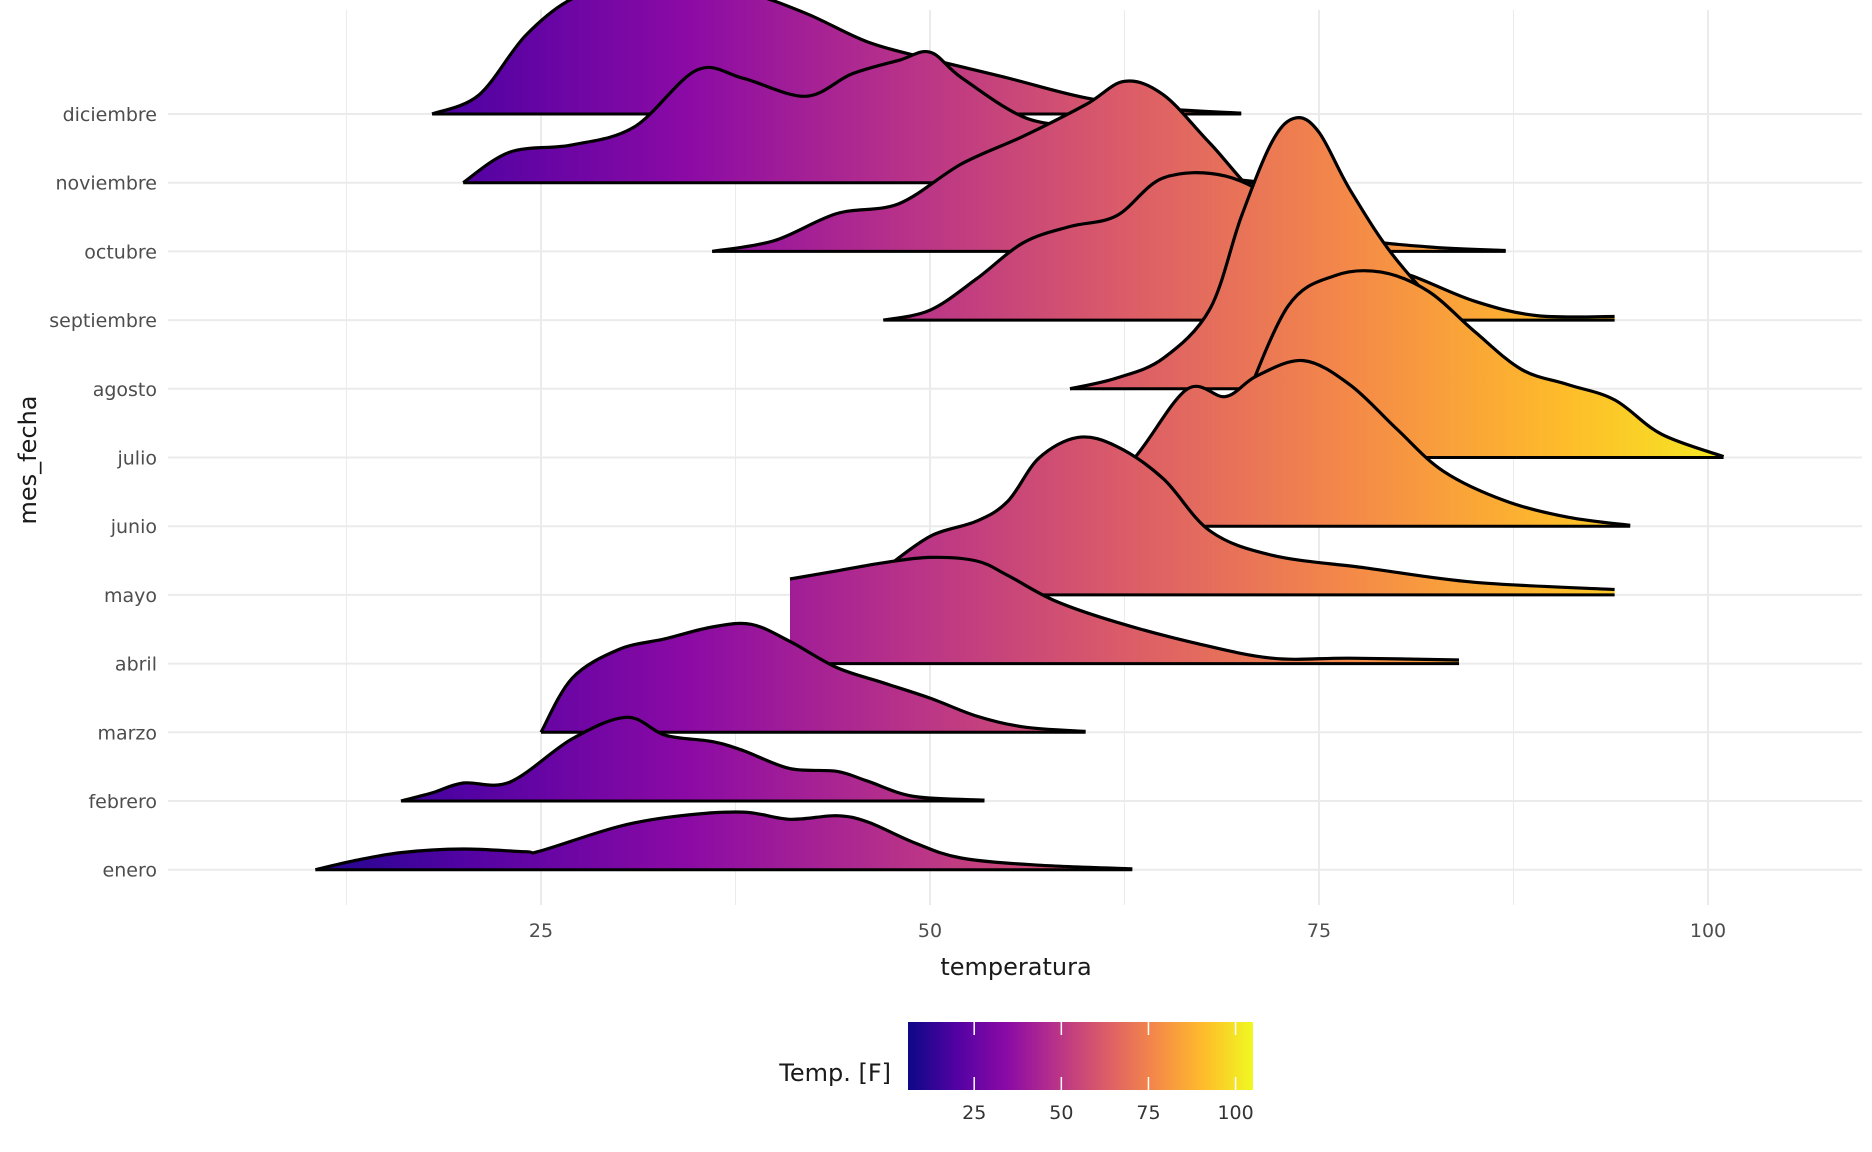 Image resolution: width=1872 pixels, height=1152 pixels. I want to click on x-tick-label: 75, so click(1319, 931).